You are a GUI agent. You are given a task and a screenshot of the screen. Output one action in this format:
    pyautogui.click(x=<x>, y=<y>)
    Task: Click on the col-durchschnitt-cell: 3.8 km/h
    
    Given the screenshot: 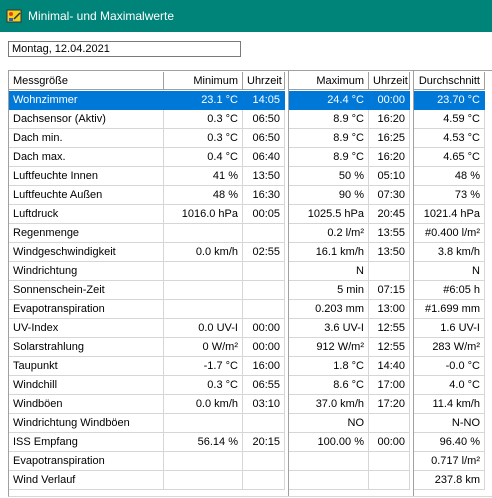 What is the action you would take?
    pyautogui.click(x=449, y=252)
    